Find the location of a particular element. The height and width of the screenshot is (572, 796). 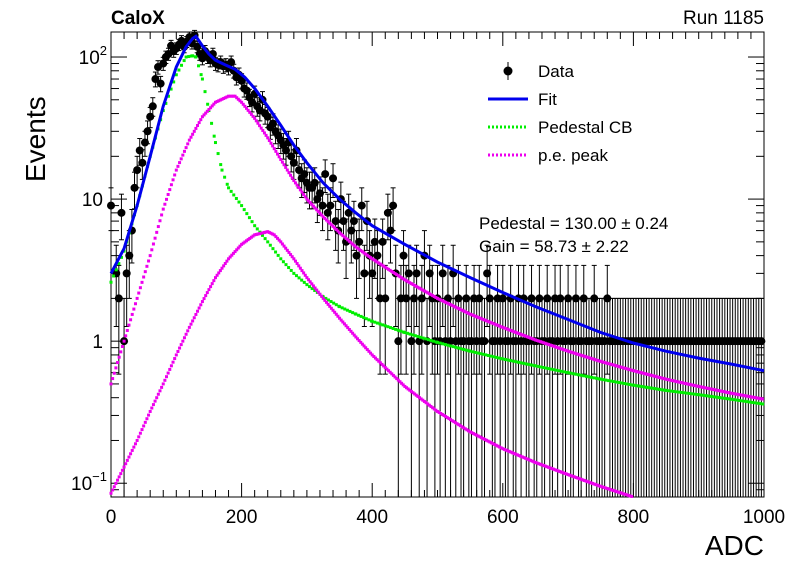

y-tick-label: 10 is located at coordinates (92, 200).